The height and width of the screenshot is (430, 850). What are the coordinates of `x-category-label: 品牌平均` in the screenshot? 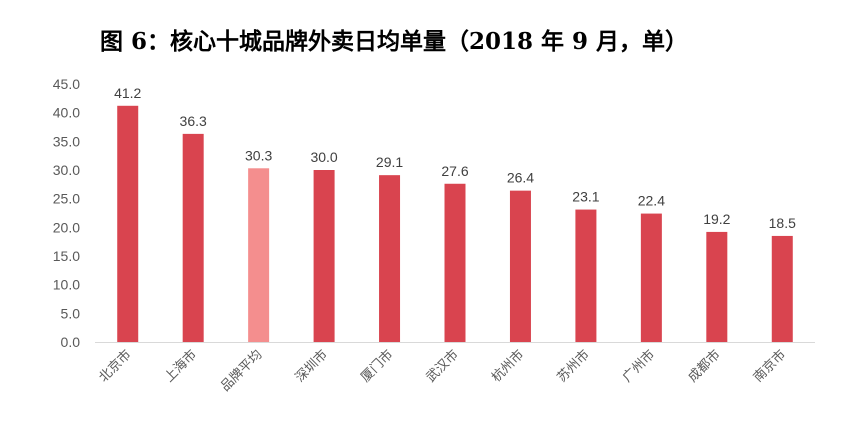 It's located at (241, 371).